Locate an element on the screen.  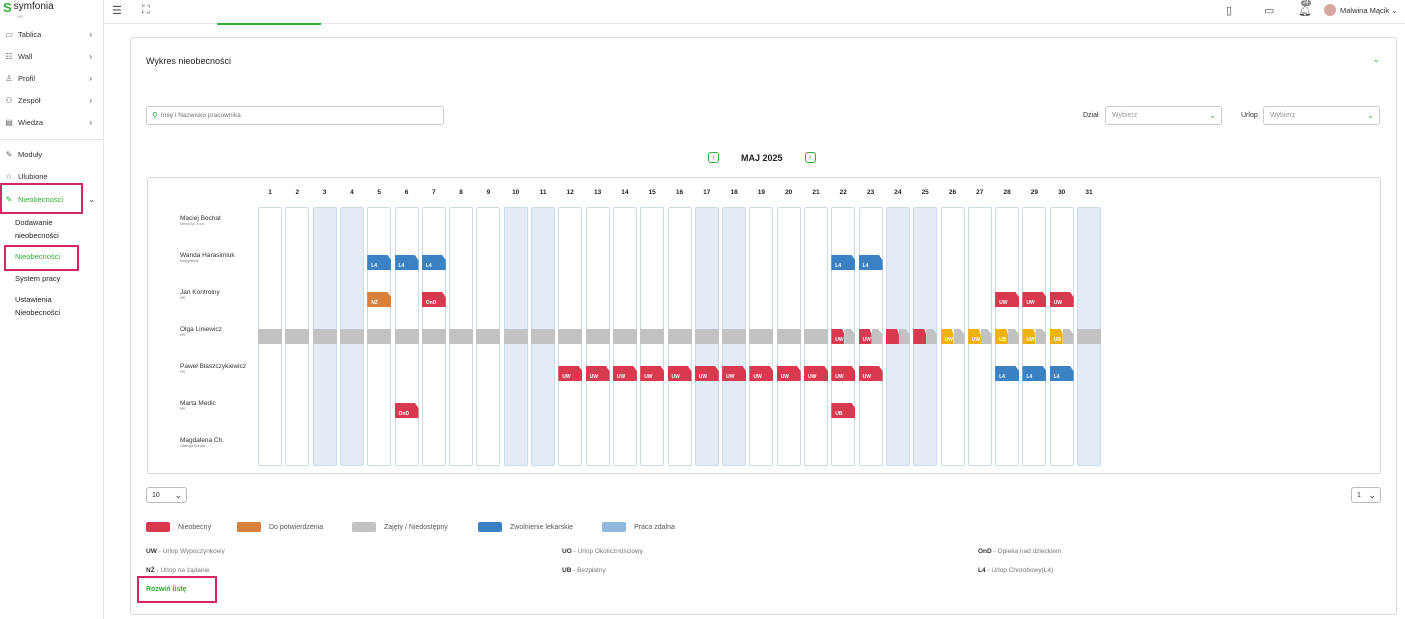
sidebar-divider is located at coordinates (51, 139).